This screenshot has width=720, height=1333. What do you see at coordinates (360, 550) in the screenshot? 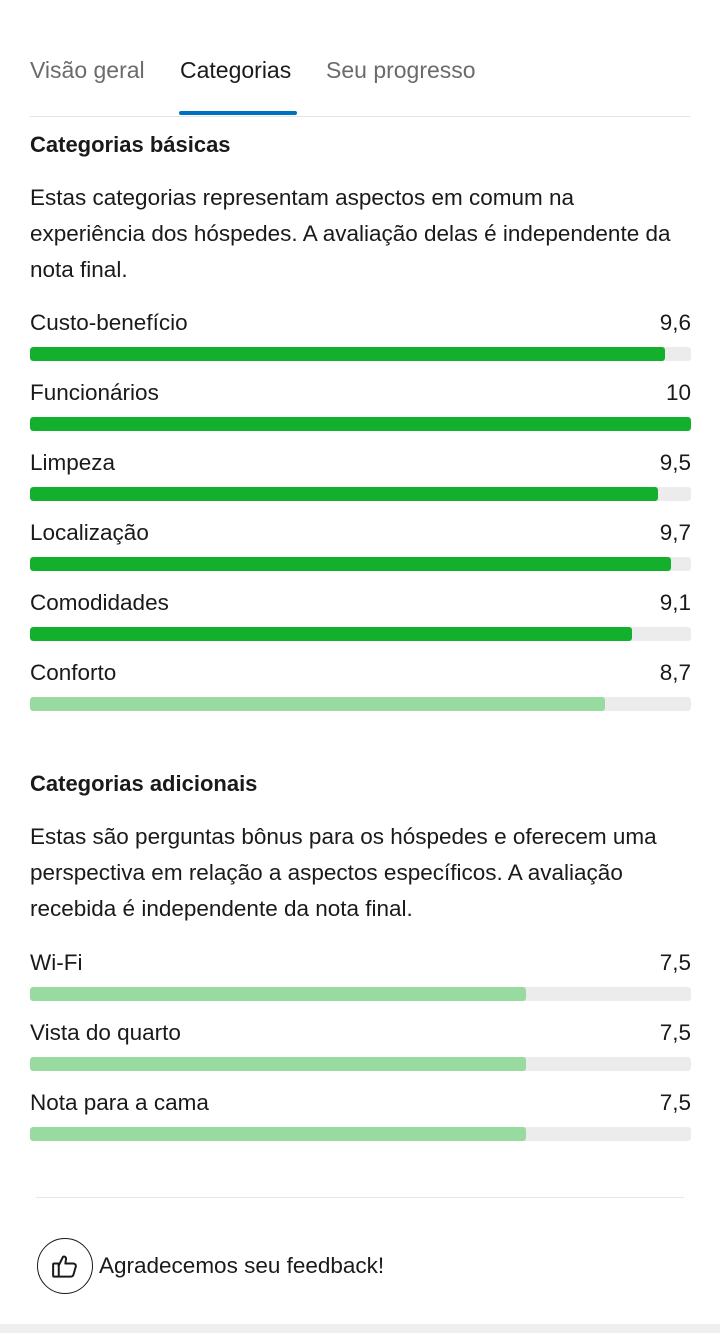
I see `category-row: Localização 9,7` at bounding box center [360, 550].